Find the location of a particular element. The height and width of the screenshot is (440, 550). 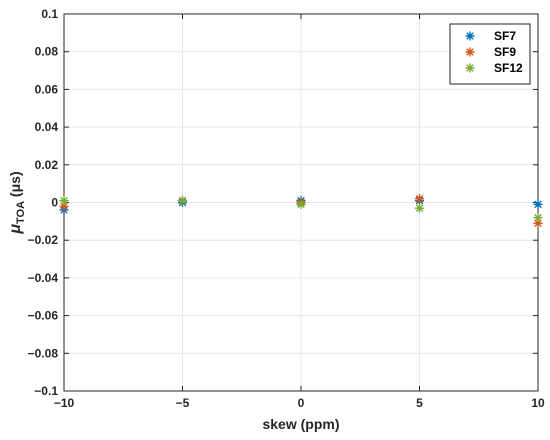

y-axis-label-symbol: μ is located at coordinates (15, 229).